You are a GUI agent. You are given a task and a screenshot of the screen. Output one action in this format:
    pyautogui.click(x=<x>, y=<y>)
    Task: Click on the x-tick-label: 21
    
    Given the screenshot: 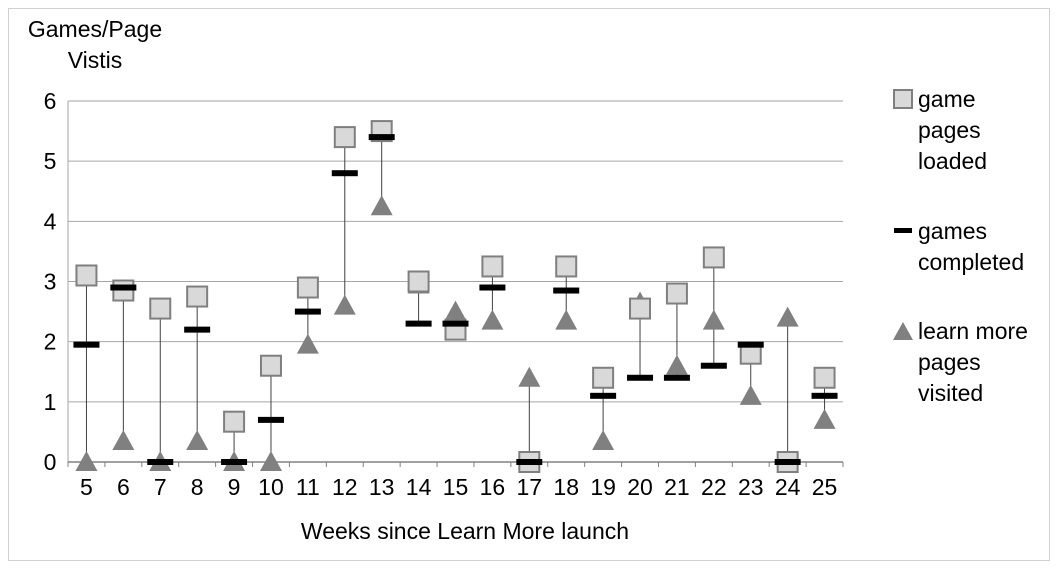 What is the action you would take?
    pyautogui.click(x=677, y=487)
    